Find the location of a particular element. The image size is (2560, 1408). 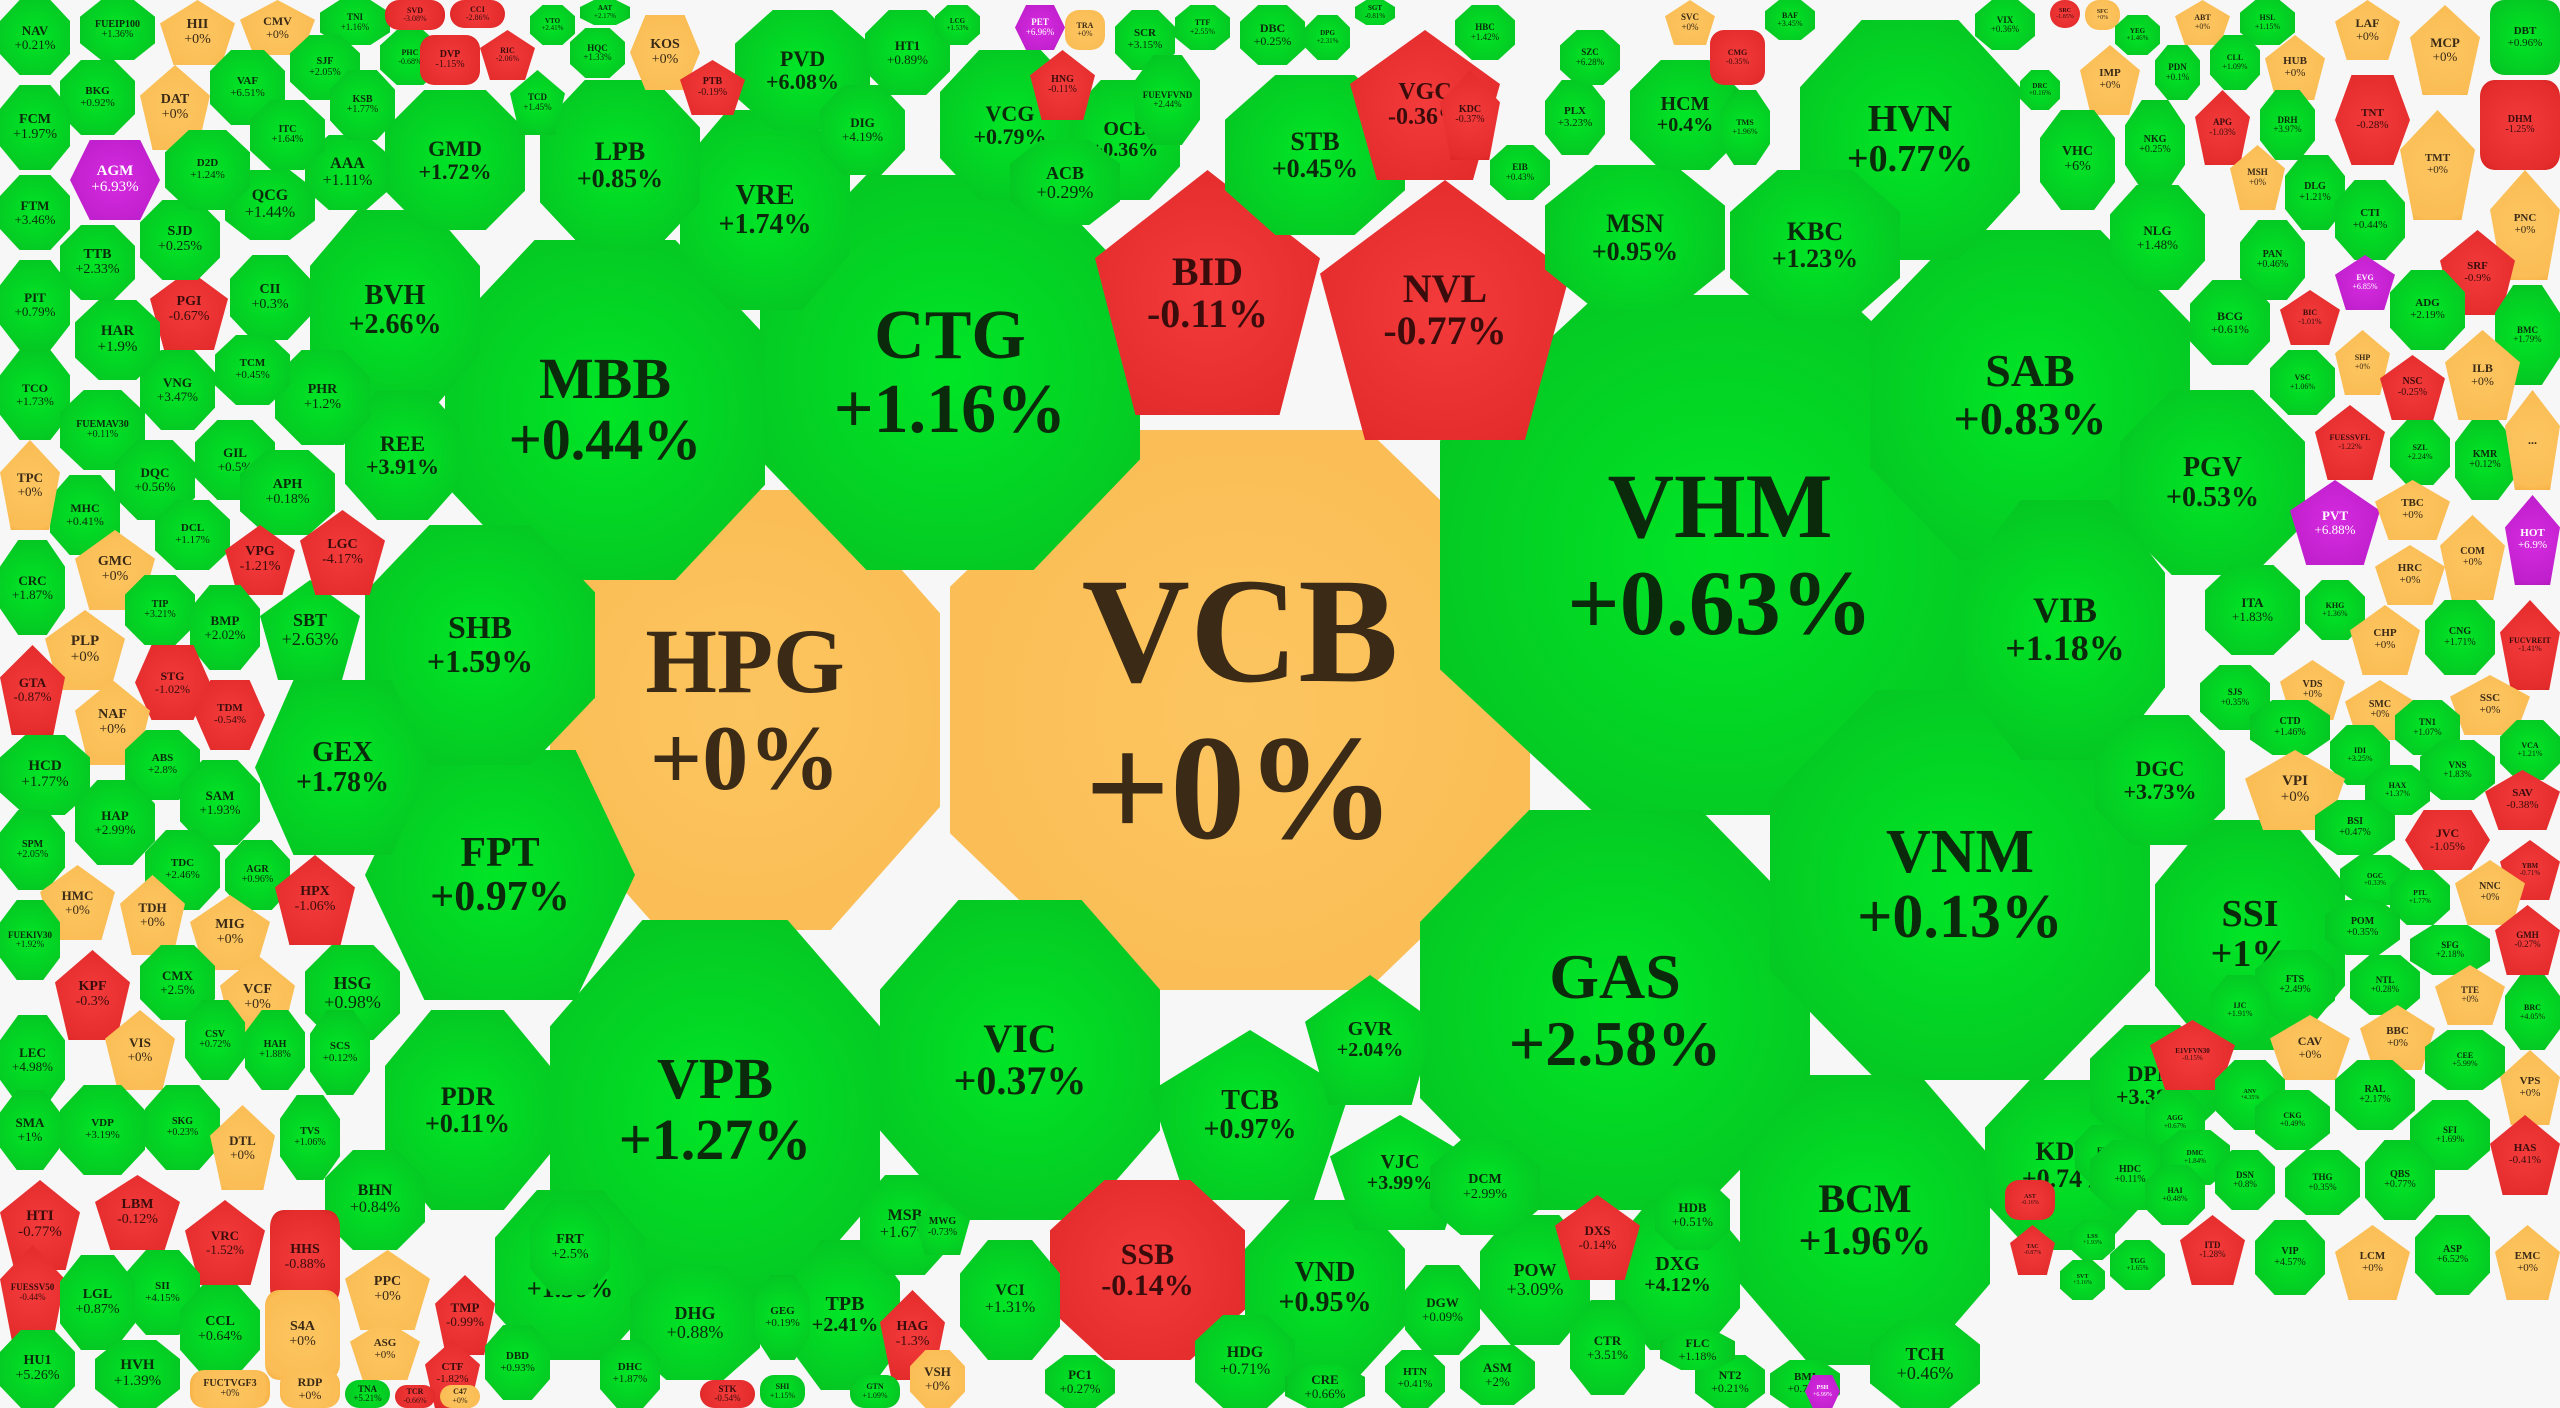

stock-cell-gvr: GVR +2.04% is located at coordinates (1370, 1040).